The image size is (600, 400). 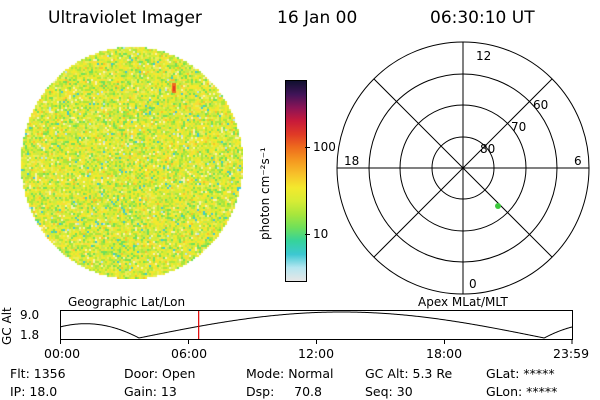 What do you see at coordinates (30, 335) in the screenshot?
I see `y-tick-1-8: 1.8` at bounding box center [30, 335].